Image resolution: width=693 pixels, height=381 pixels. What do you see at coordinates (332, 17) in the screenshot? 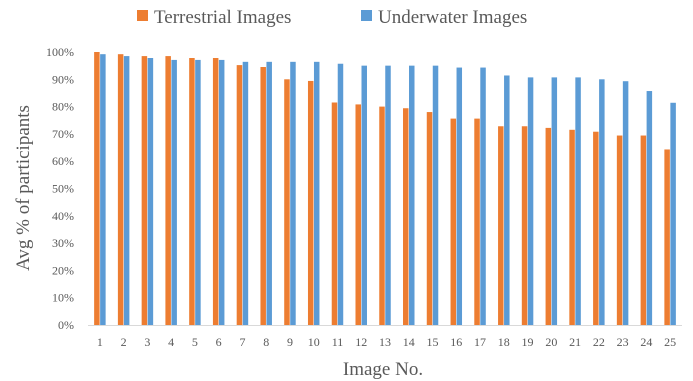
I see `legend: Terrestrial Images Underwater Images` at bounding box center [332, 17].